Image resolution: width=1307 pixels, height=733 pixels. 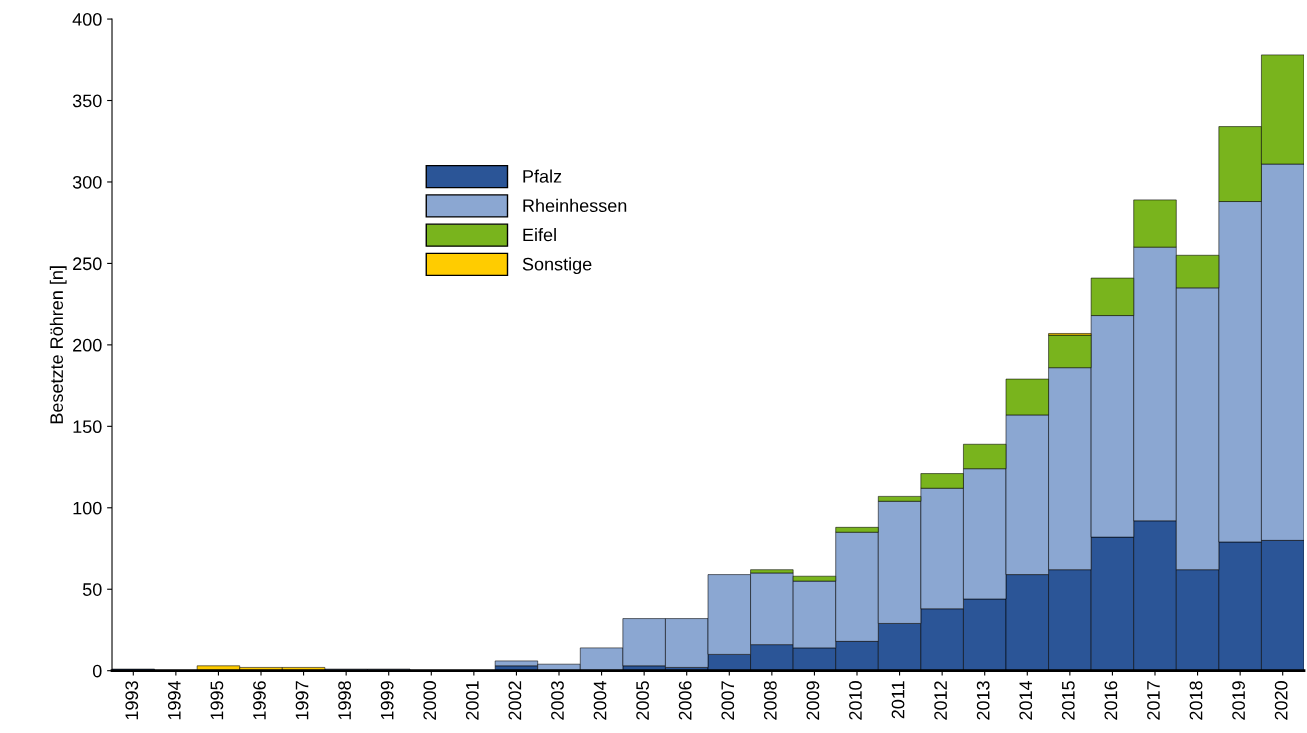 What do you see at coordinates (387, 700) in the screenshot?
I see `x-tick-label: 1999` at bounding box center [387, 700].